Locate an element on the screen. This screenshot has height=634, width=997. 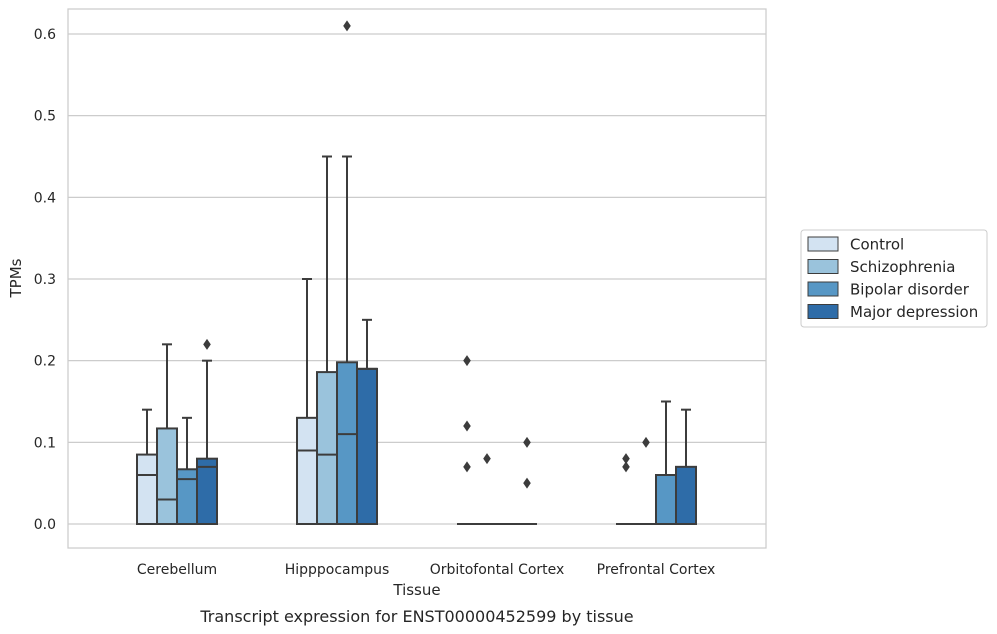
x-tick-label: Prefrontal Cortex is located at coordinates (656, 570).